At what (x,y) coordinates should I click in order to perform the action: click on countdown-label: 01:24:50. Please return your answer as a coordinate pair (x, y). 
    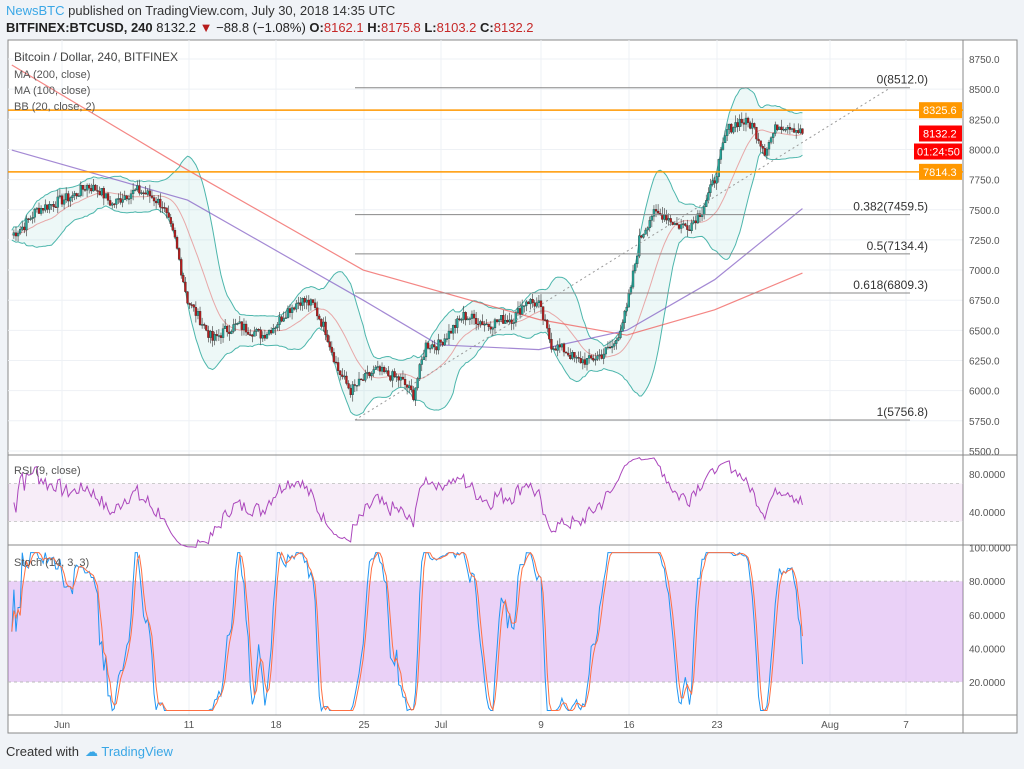
    Looking at the image, I should click on (938, 153).